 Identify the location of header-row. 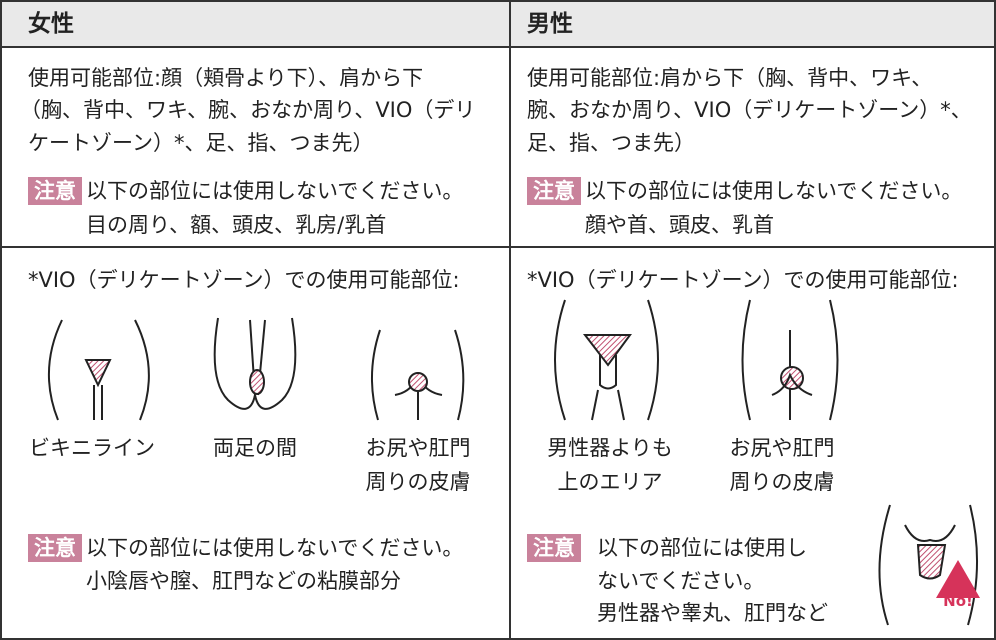
(498, 24).